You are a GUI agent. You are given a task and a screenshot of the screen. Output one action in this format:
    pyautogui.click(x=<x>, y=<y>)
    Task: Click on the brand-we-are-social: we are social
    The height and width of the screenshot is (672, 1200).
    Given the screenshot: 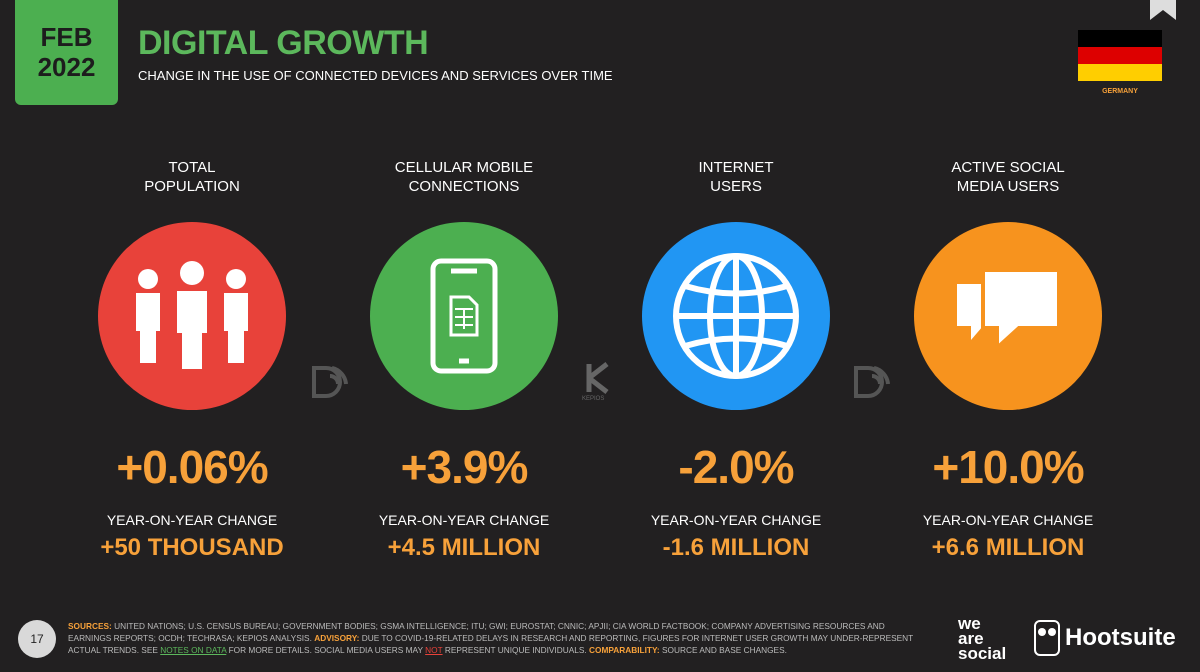 What is the action you would take?
    pyautogui.click(x=982, y=638)
    